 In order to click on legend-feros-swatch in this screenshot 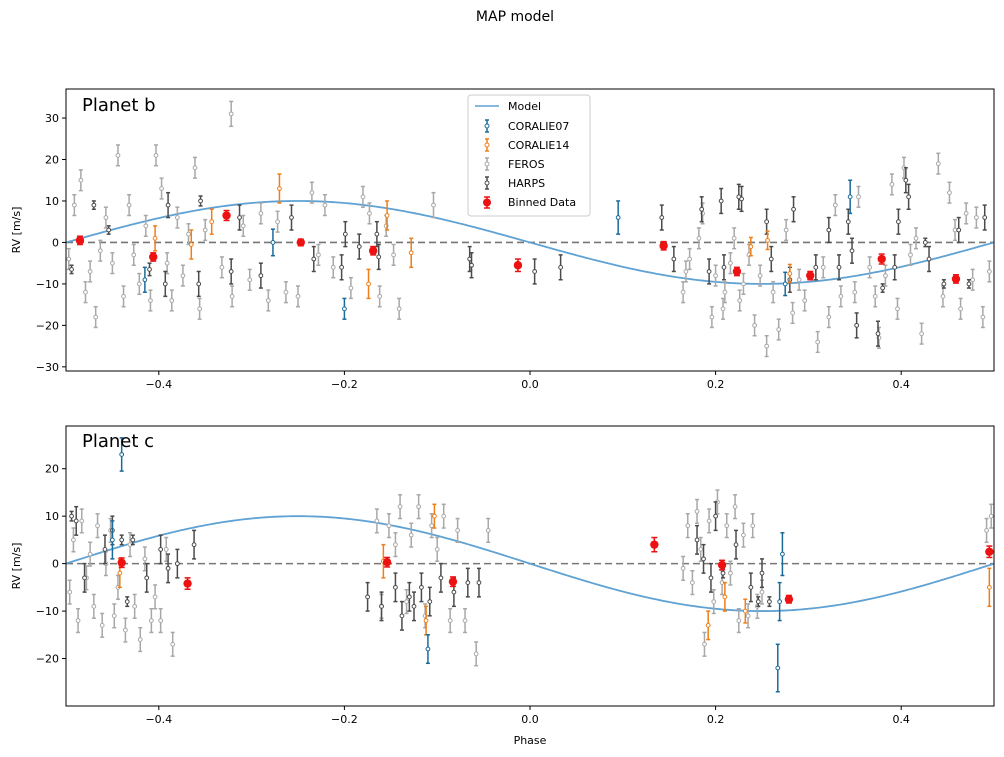, I will do `click(487, 164)`.